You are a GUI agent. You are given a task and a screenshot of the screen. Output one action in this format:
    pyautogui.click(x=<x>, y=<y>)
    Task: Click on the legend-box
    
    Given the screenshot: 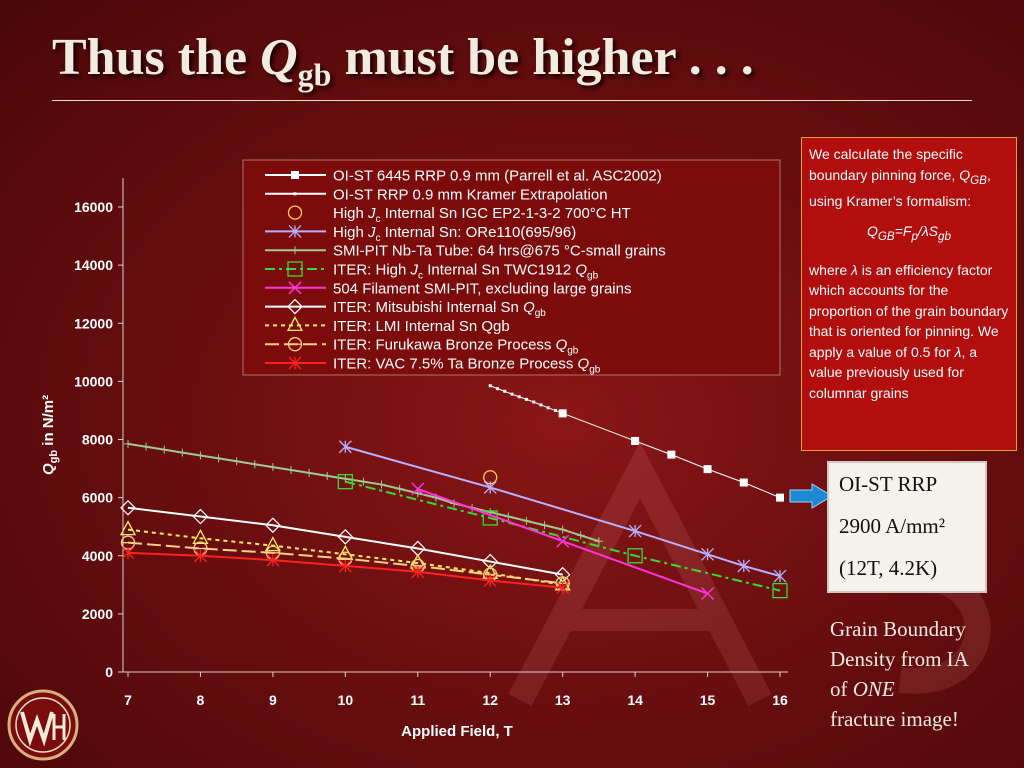 What is the action you would take?
    pyautogui.click(x=511, y=267)
    